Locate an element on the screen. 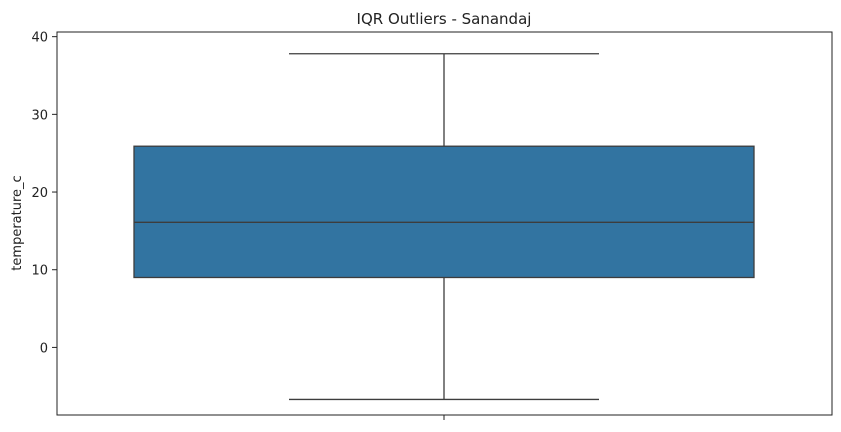 The image size is (841, 432). y-tick-label: 20 is located at coordinates (39, 193).